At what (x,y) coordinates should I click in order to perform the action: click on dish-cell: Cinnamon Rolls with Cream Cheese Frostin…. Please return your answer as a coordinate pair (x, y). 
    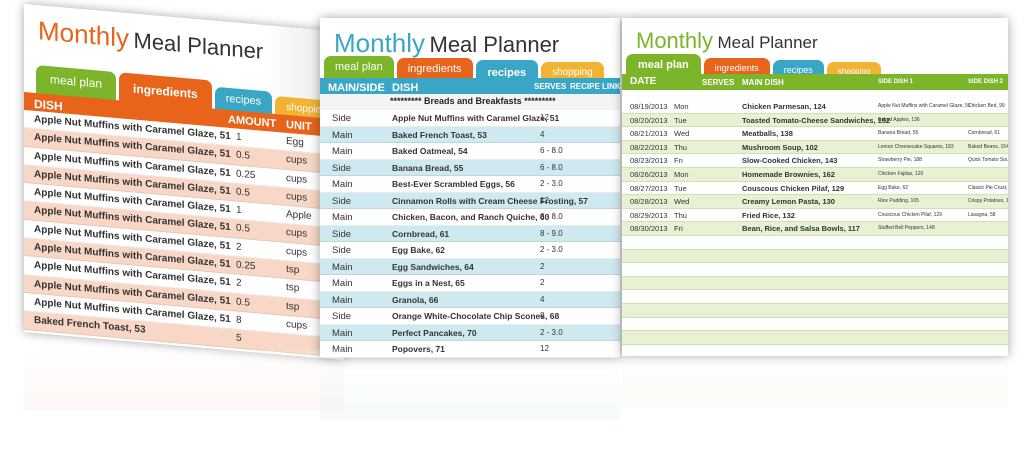
    Looking at the image, I should click on (490, 200).